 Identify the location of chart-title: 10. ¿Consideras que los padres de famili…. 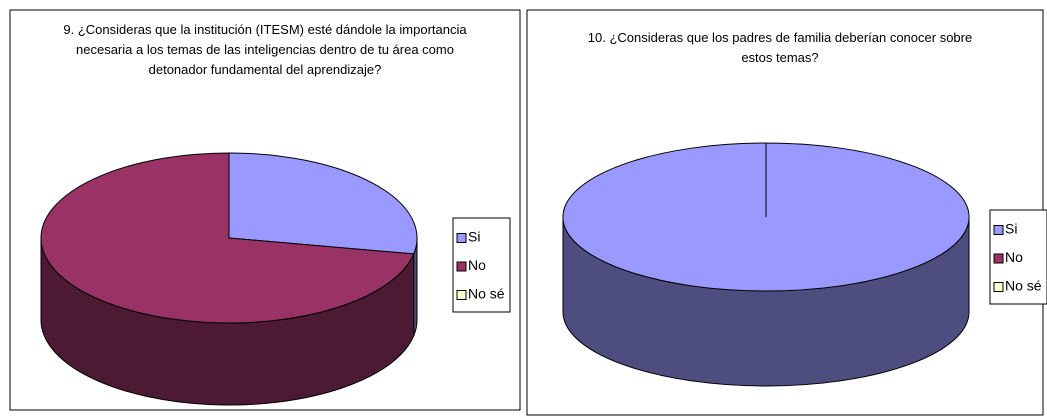
(780, 47).